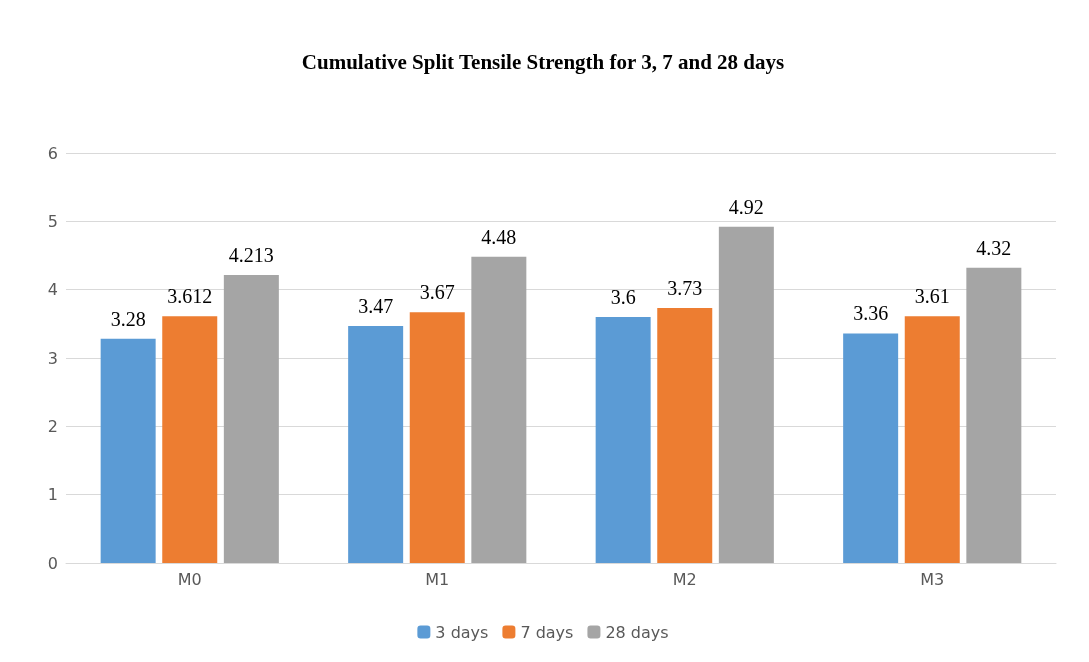 The width and height of the screenshot is (1089, 662). I want to click on data-label: 4.92, so click(746, 206).